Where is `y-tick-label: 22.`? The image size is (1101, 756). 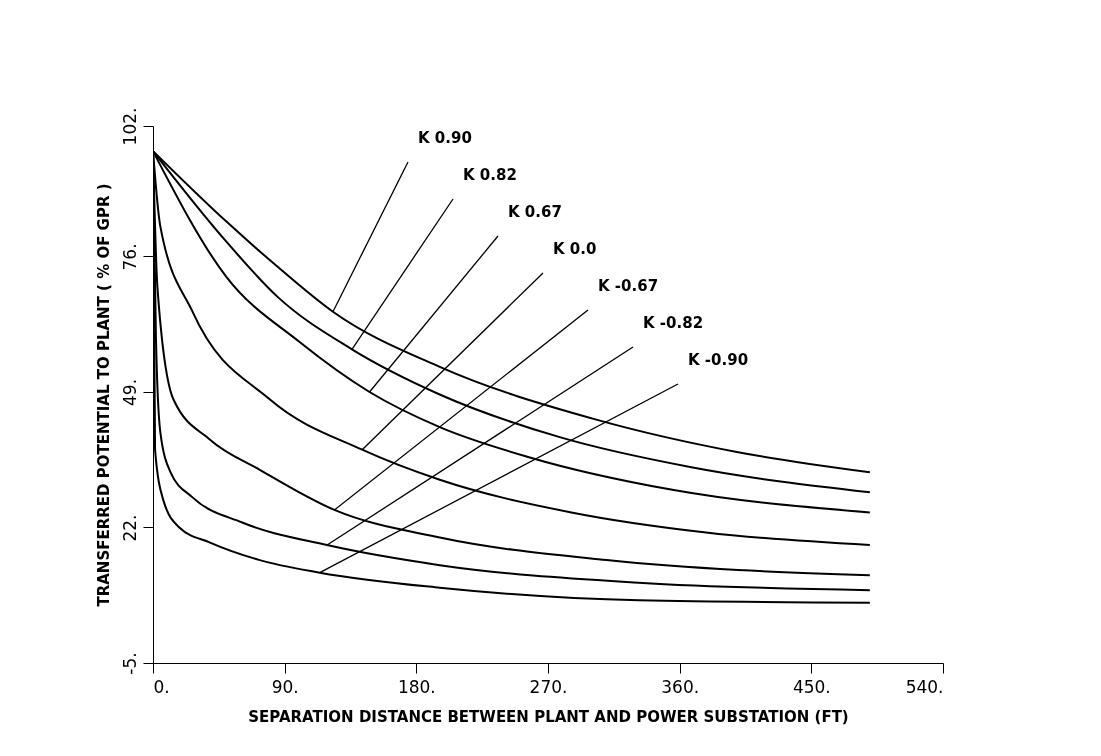 y-tick-label: 22. is located at coordinates (129, 528).